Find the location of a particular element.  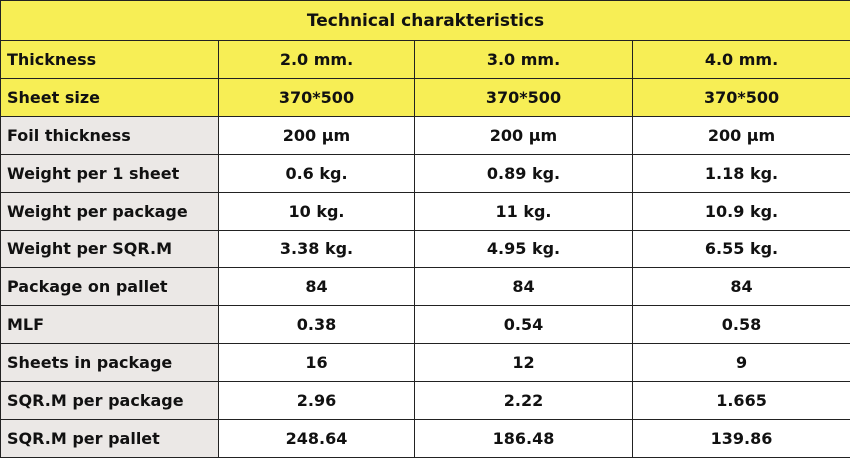

cell: 10 kg. is located at coordinates (316, 211).